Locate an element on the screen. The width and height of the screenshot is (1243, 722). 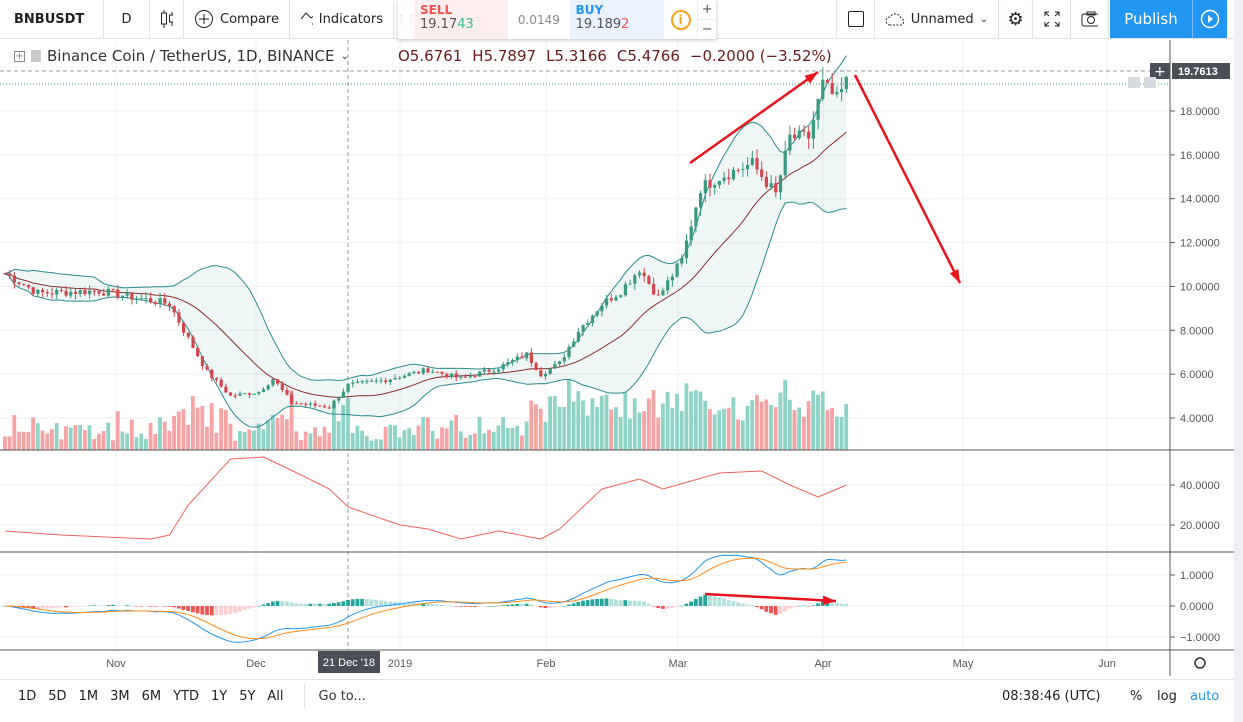
fullscreen-button is located at coordinates (1052, 19).